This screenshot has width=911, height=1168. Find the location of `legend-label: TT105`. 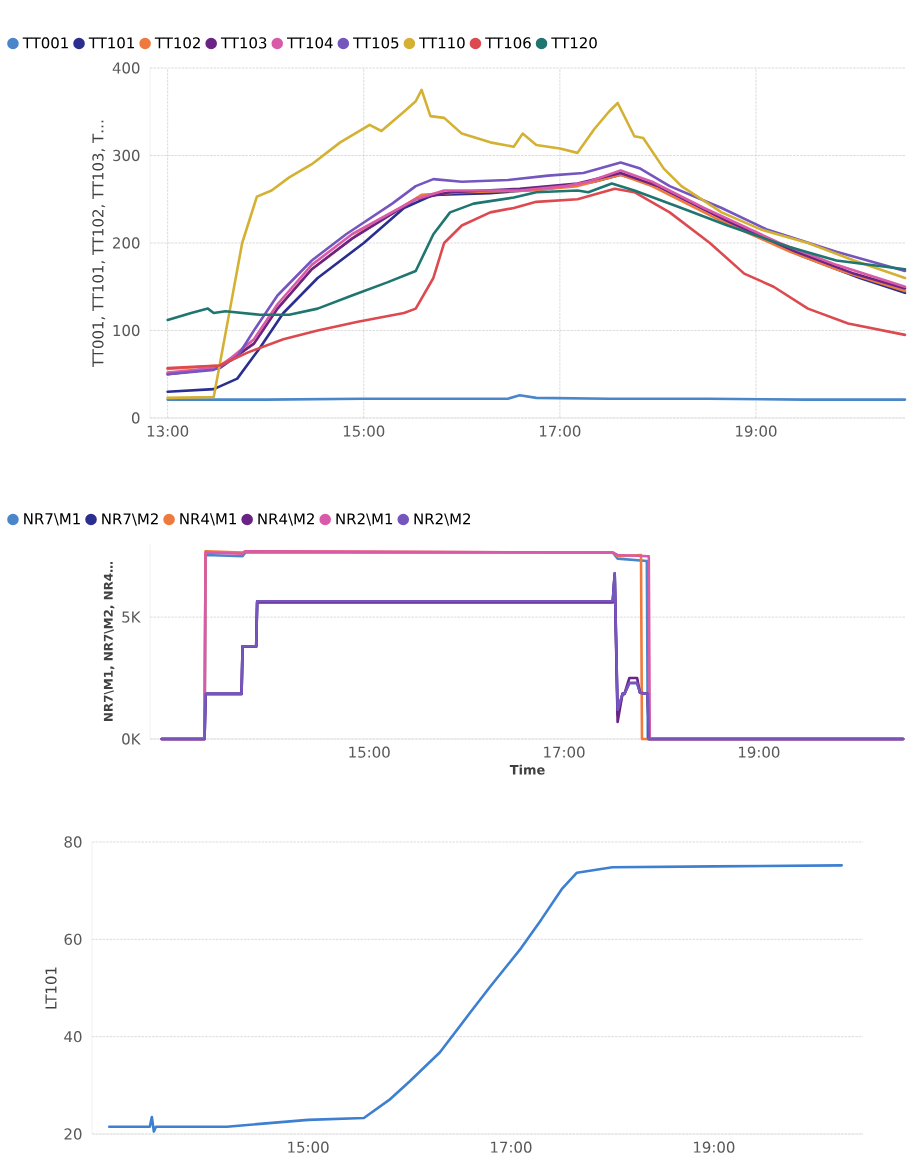

legend-label: TT105 is located at coordinates (376, 43).